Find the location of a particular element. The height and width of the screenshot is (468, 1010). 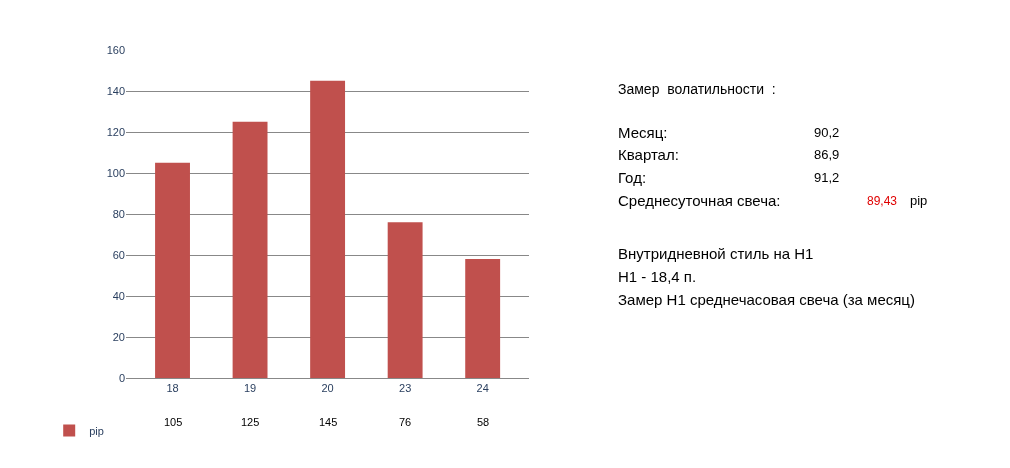

y-tick-label: 40 is located at coordinates (118, 295).